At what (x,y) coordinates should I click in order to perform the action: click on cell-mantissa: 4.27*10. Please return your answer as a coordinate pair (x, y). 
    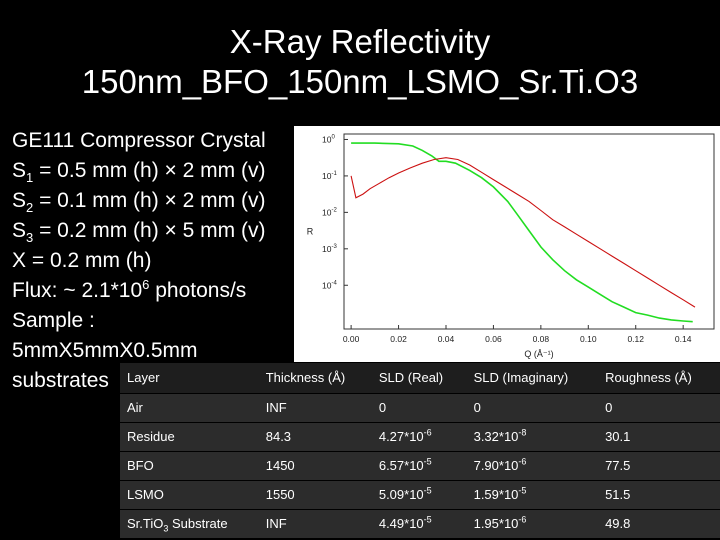
    Looking at the image, I should click on (401, 436).